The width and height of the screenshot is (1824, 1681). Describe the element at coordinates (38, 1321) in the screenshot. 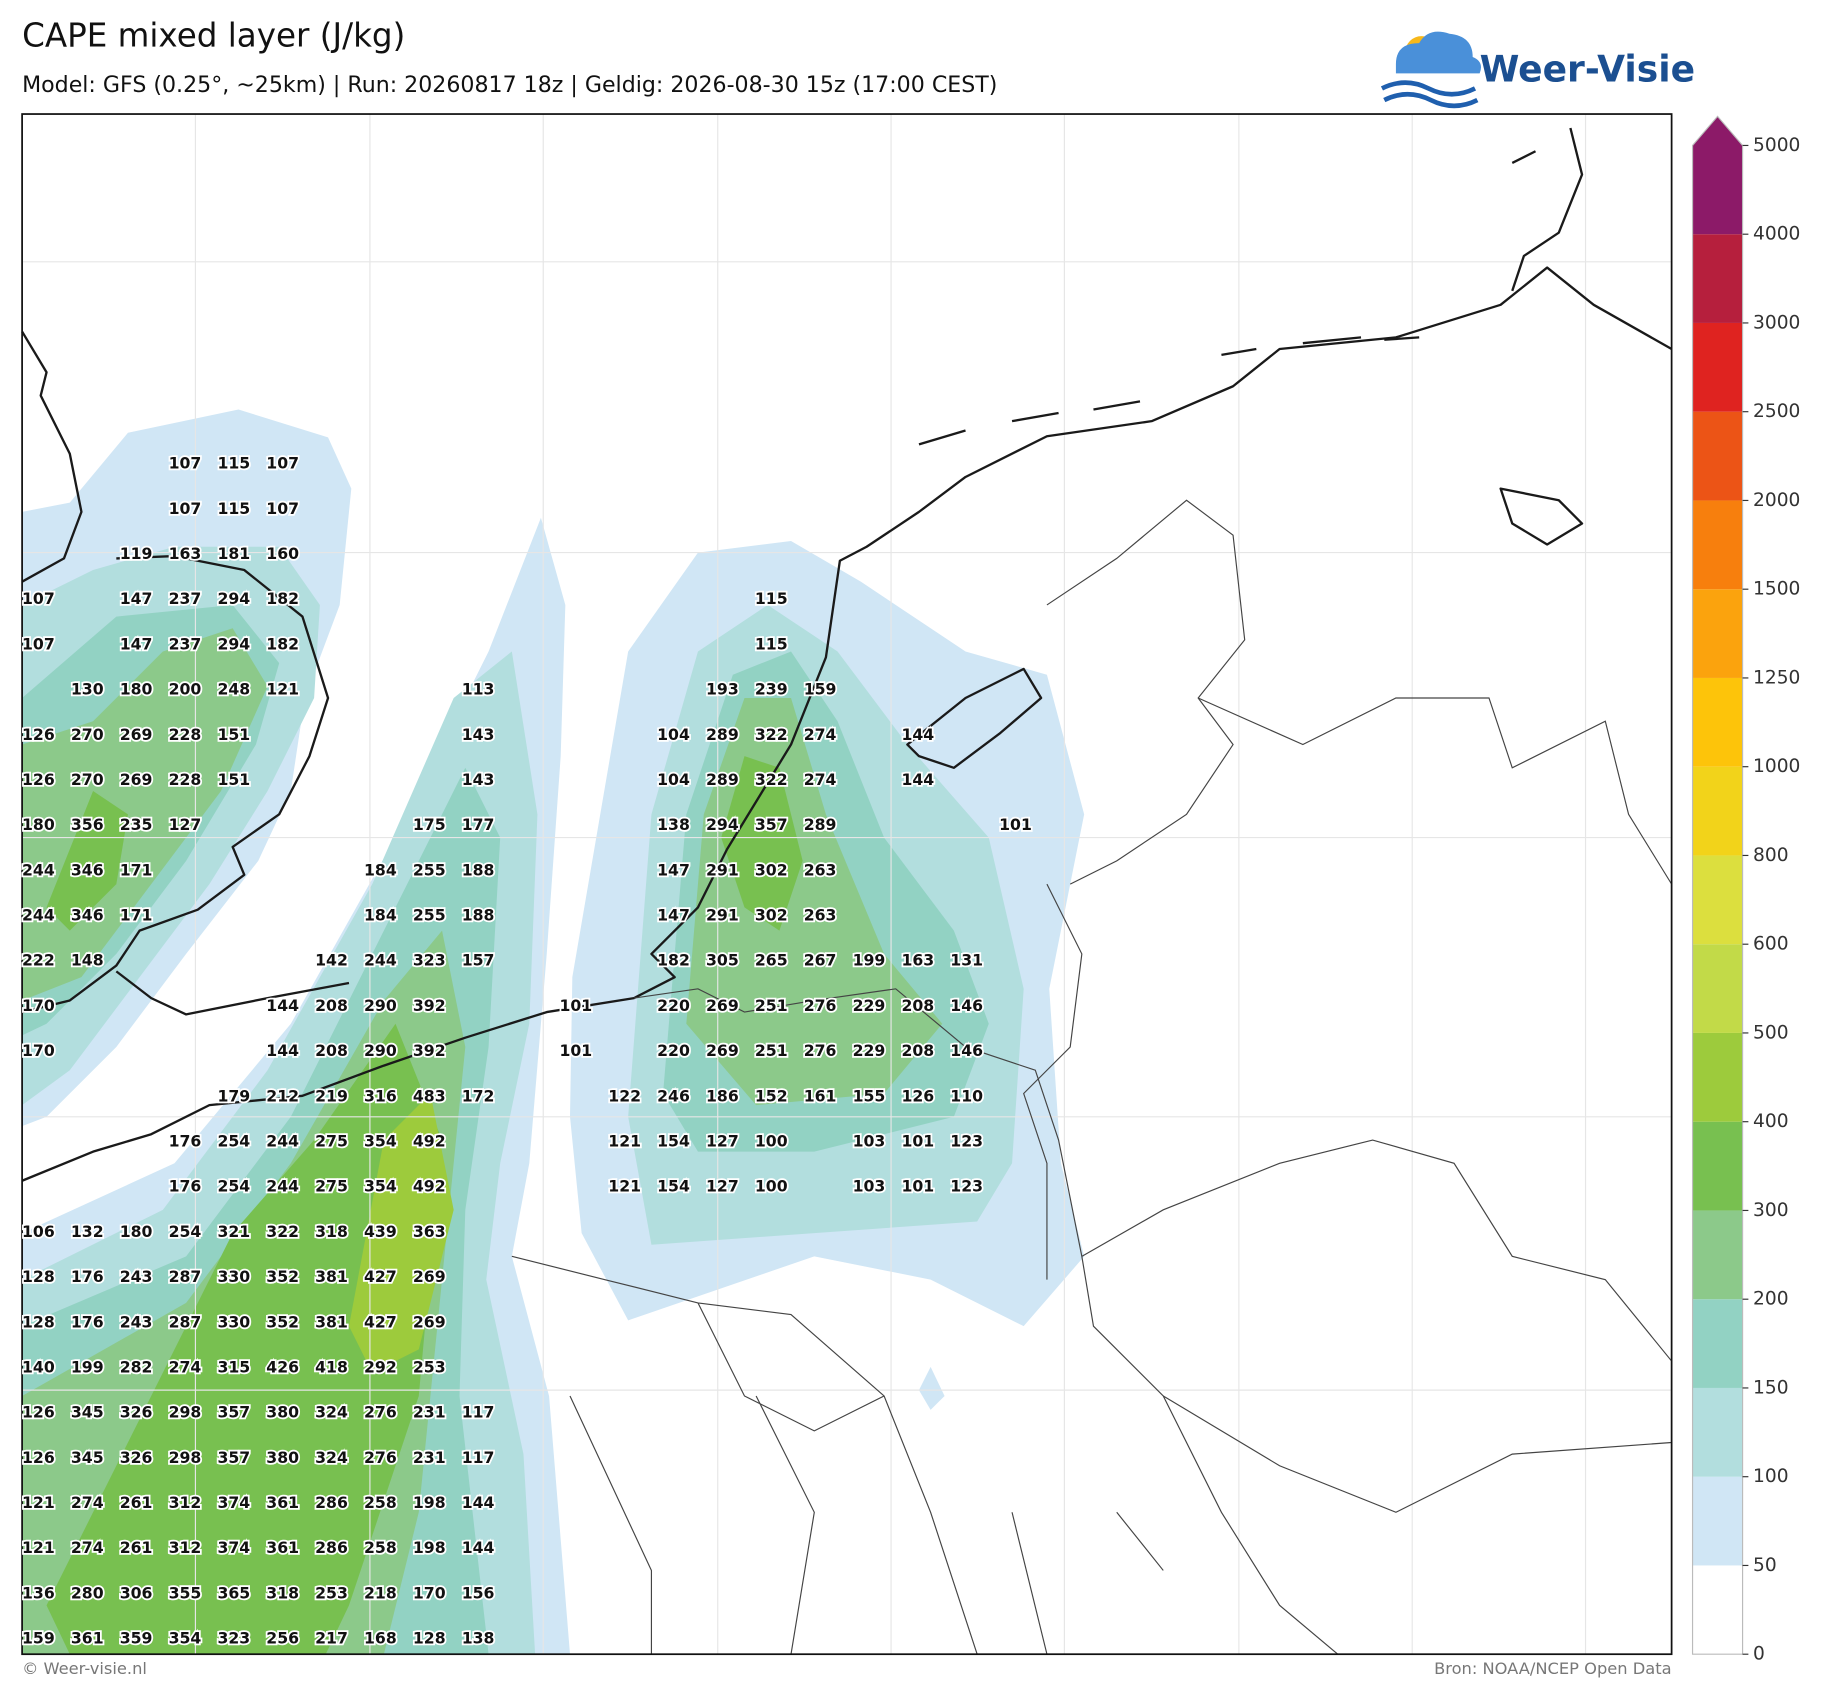

I see `cape-value: 128` at that location.